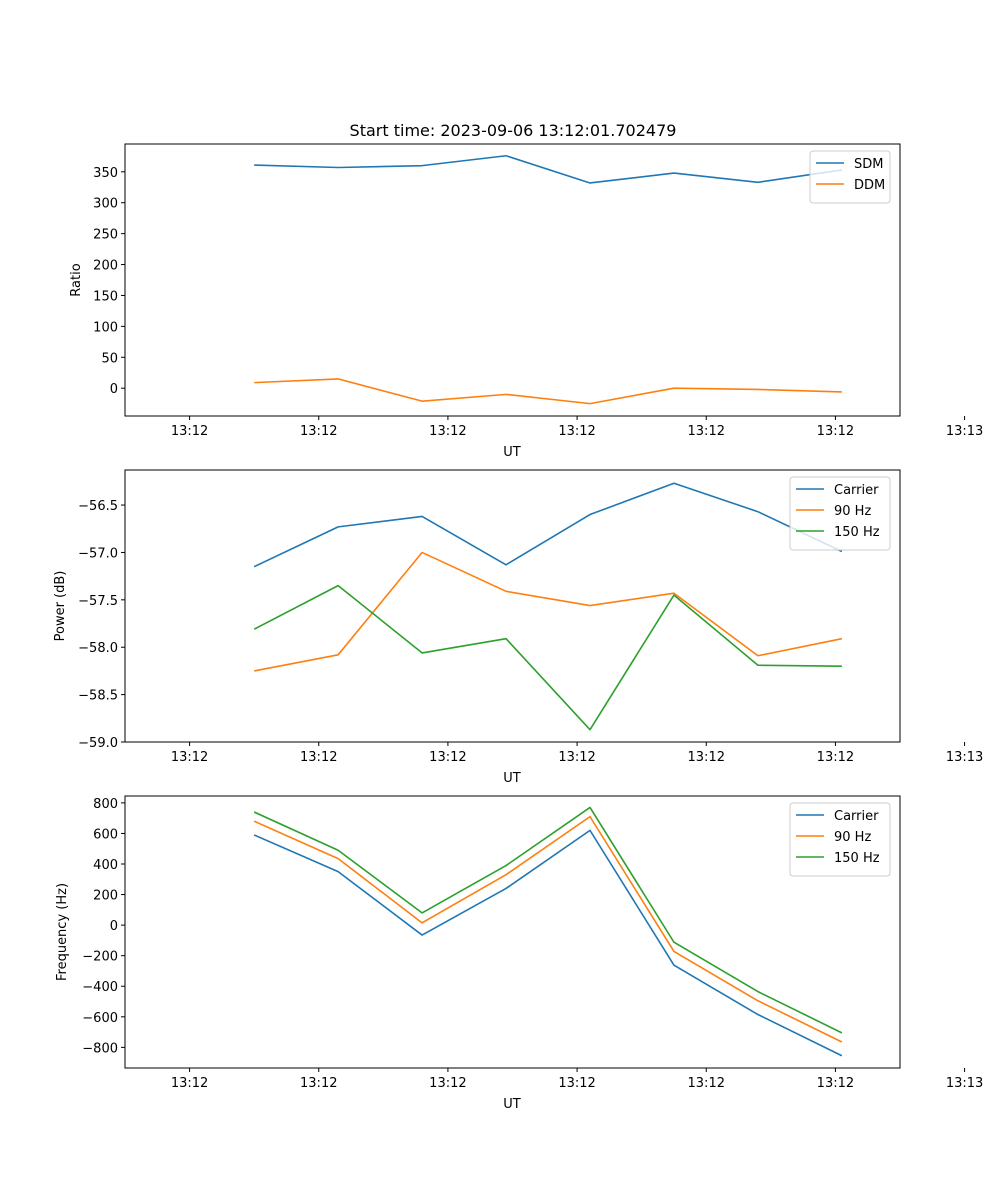 The height and width of the screenshot is (1200, 1000). Describe the element at coordinates (105, 896) in the screenshot. I see `frequency-y-tick-label: 200` at that location.